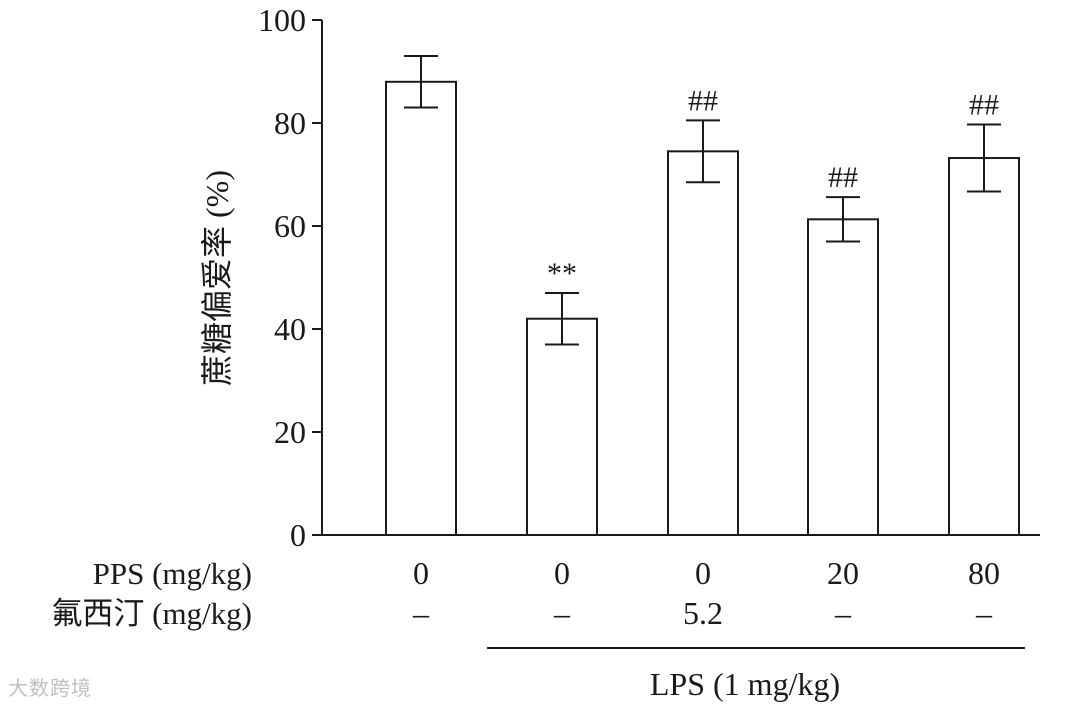 The image size is (1080, 705). Describe the element at coordinates (703, 100) in the screenshot. I see `significance-label-2: ##` at that location.